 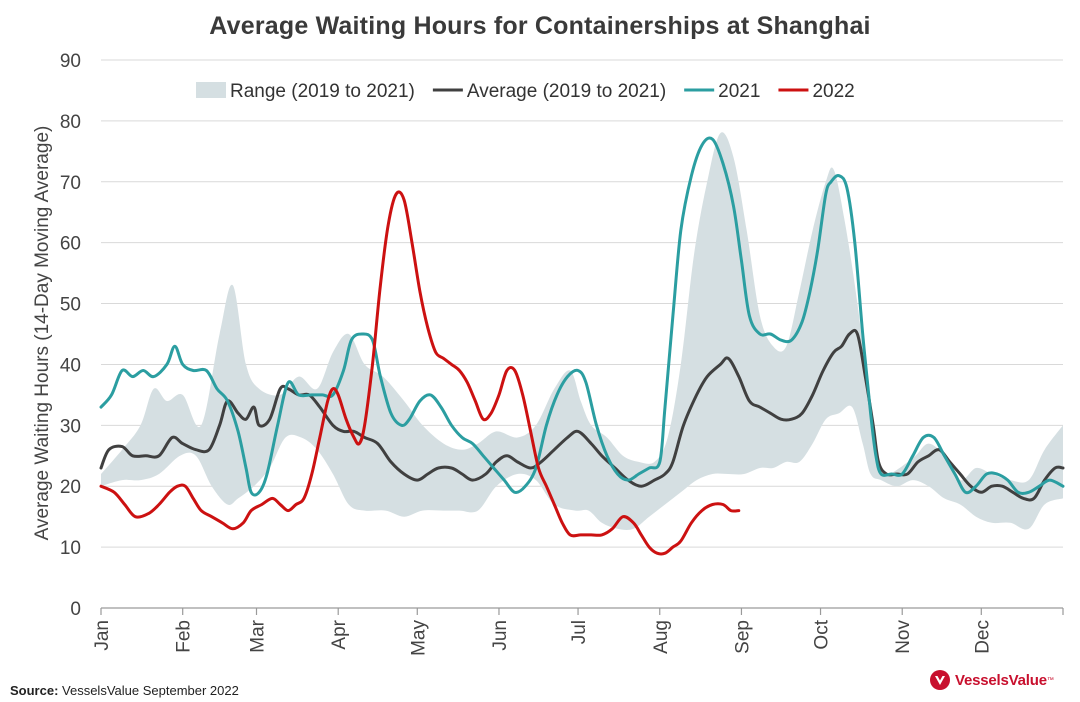 I want to click on x-tick-label-dec: Dec, so click(x=982, y=637).